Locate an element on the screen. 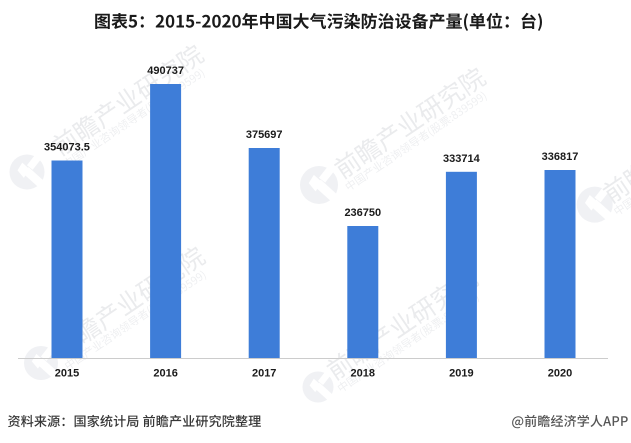 The width and height of the screenshot is (631, 443). svg-text: 375697 is located at coordinates (264, 135).